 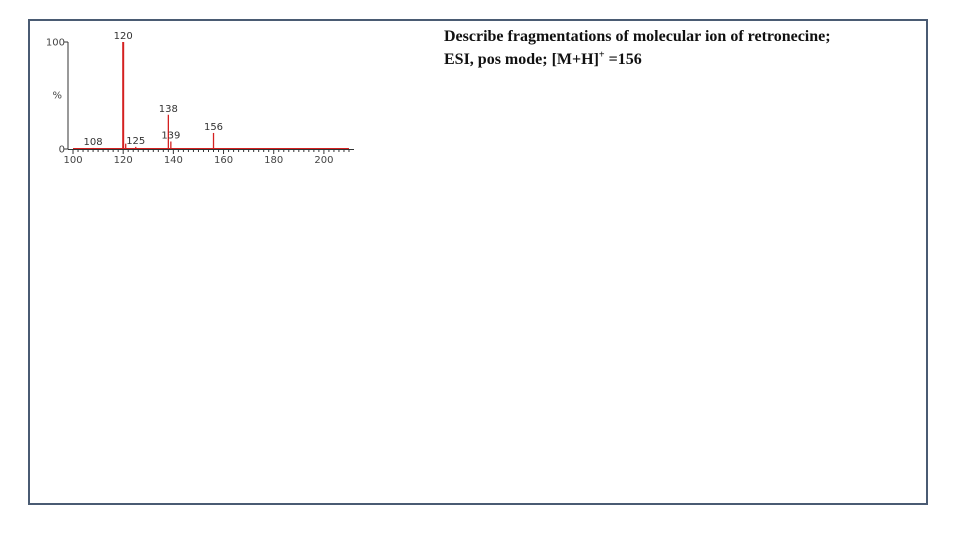 I want to click on chart-axes, so click(x=209, y=97).